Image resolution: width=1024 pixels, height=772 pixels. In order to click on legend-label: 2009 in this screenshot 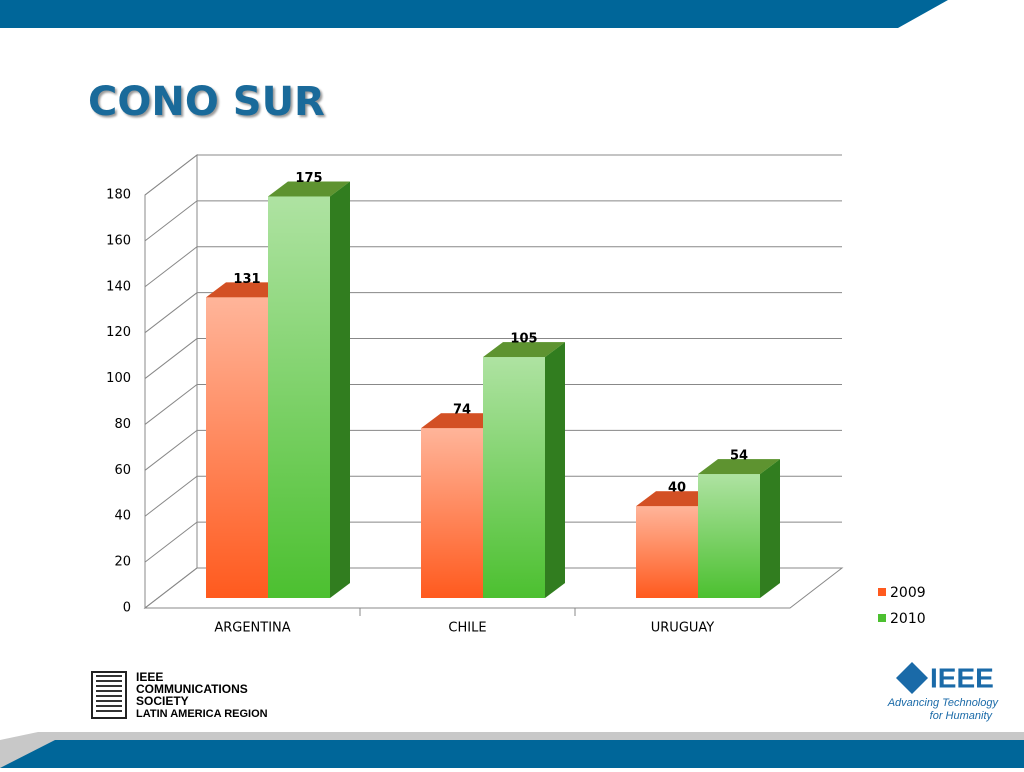, I will do `click(908, 593)`.